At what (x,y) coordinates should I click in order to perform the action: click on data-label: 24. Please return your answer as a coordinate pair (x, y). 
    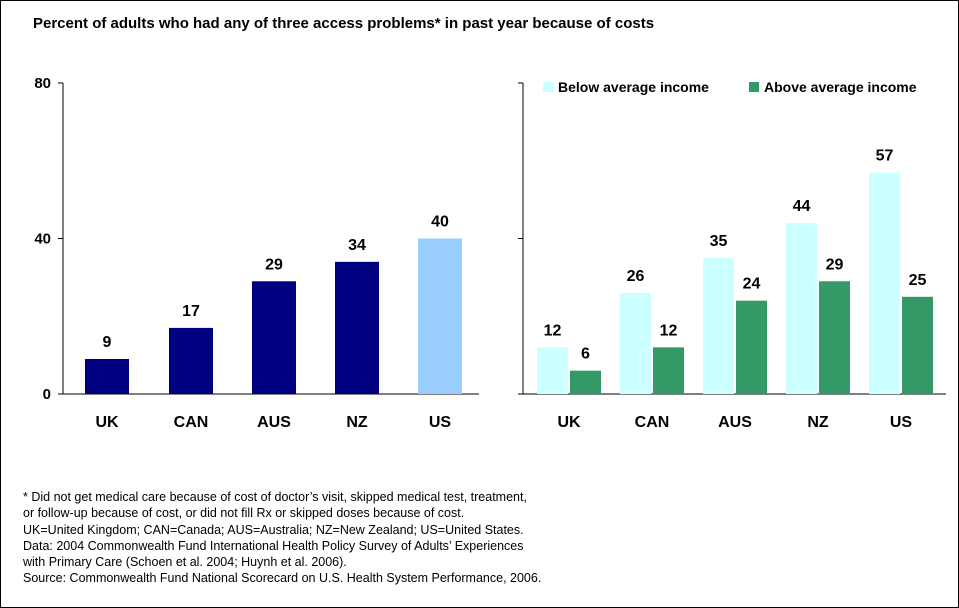
    Looking at the image, I should click on (752, 284).